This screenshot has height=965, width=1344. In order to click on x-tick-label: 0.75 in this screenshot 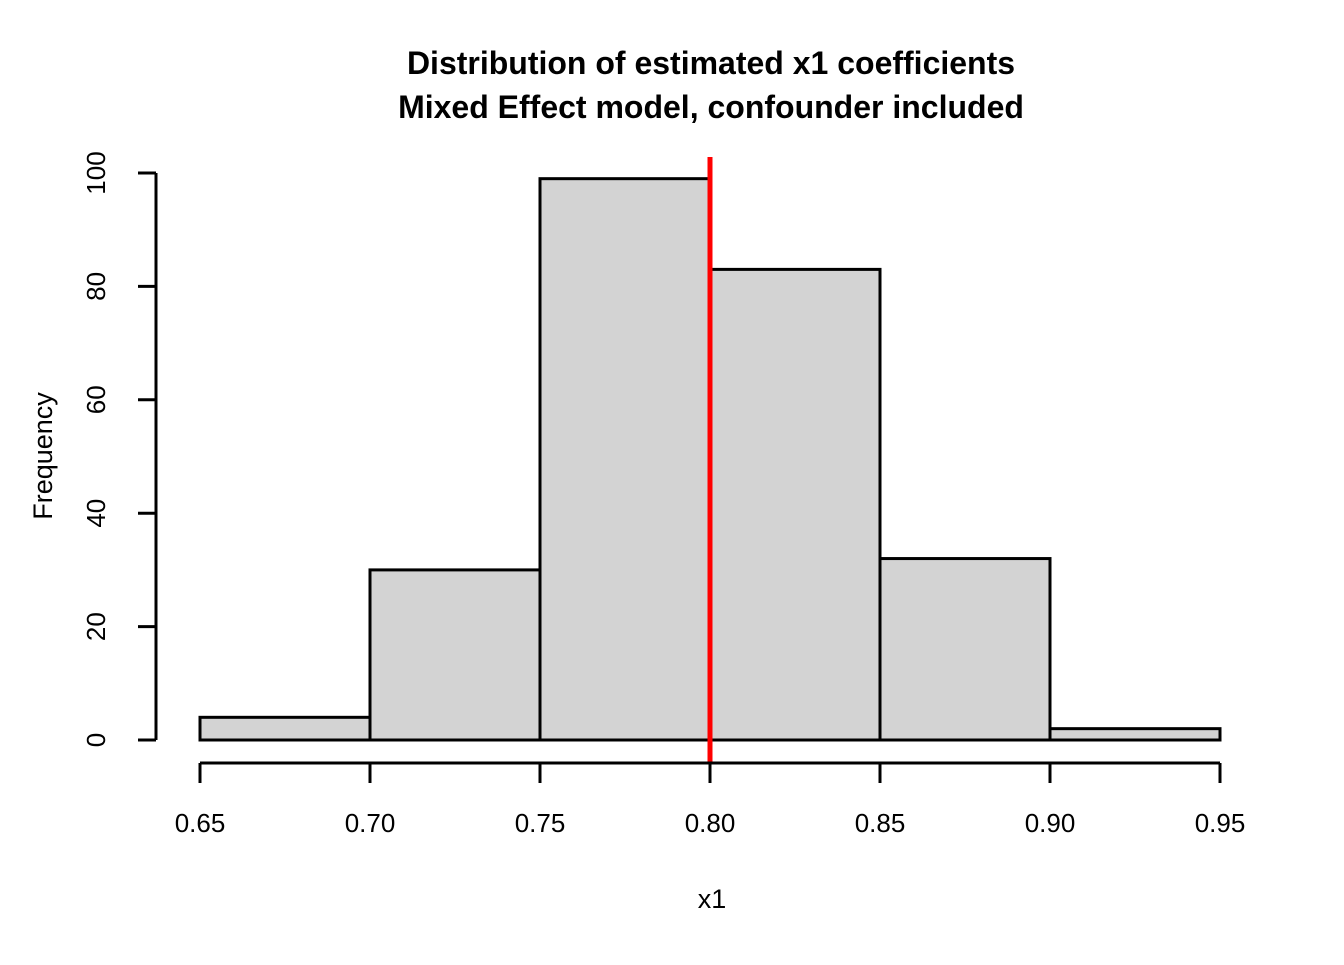, I will do `click(540, 823)`.